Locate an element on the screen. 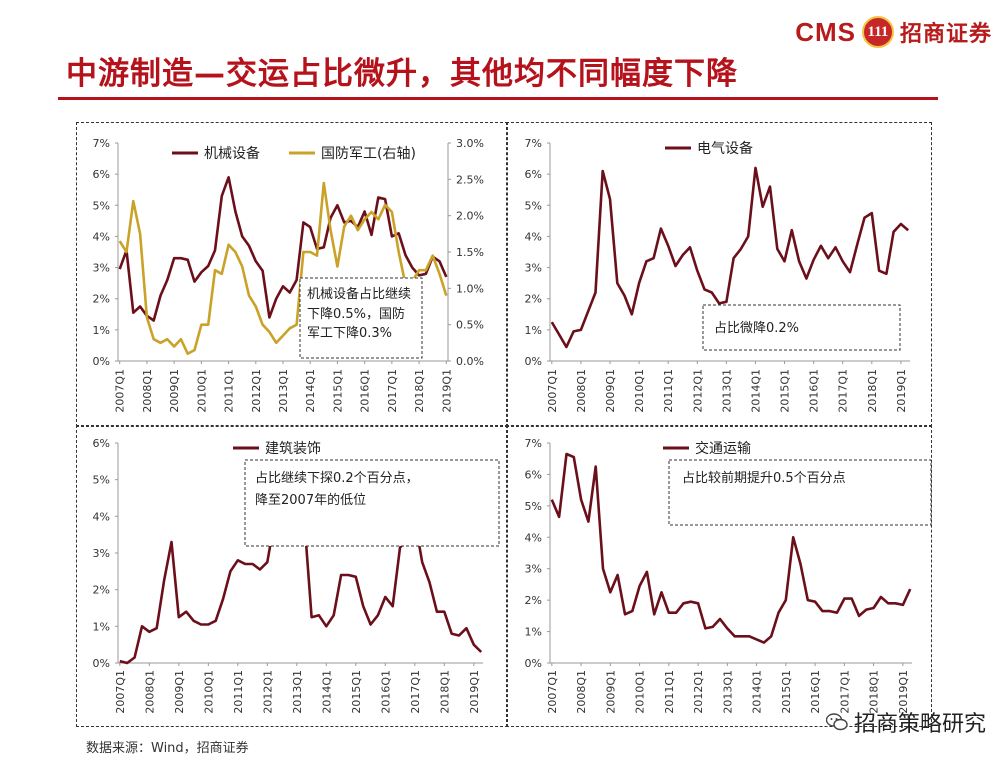 This screenshot has height=765, width=1008. brand-logo-icon: 111 is located at coordinates (877, 32).